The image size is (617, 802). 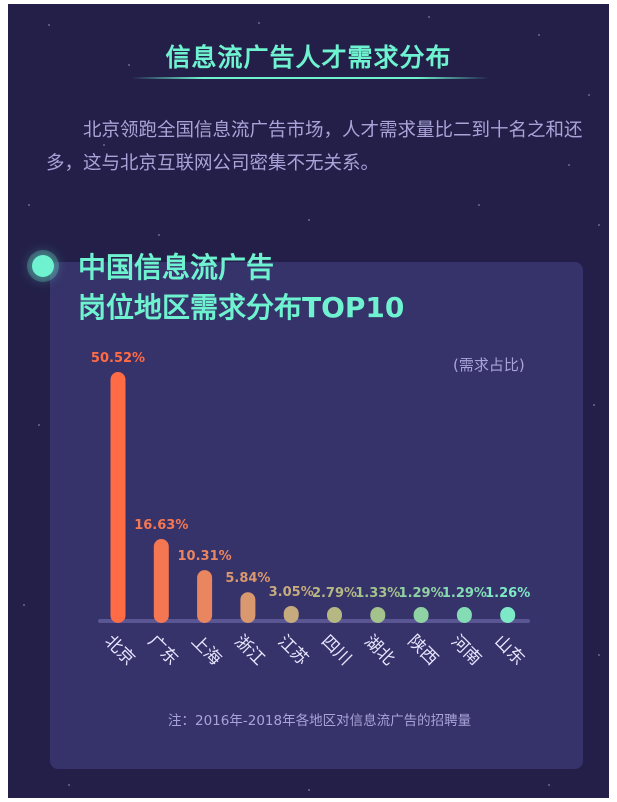 What do you see at coordinates (247, 578) in the screenshot?
I see `value-label: 5.84%` at bounding box center [247, 578].